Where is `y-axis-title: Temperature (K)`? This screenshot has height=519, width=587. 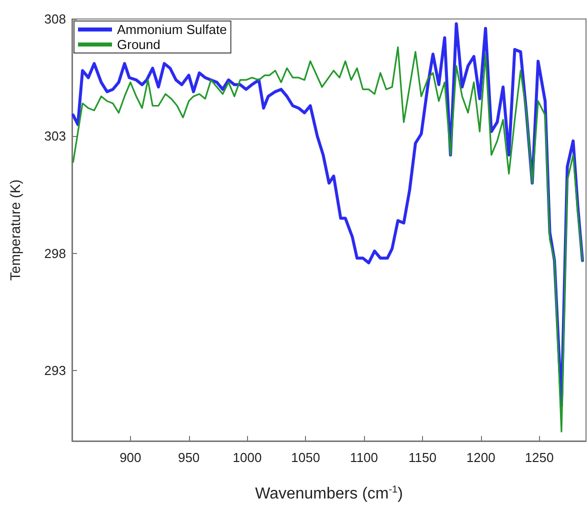
y-axis-title: Temperature (K) is located at coordinates (15, 230).